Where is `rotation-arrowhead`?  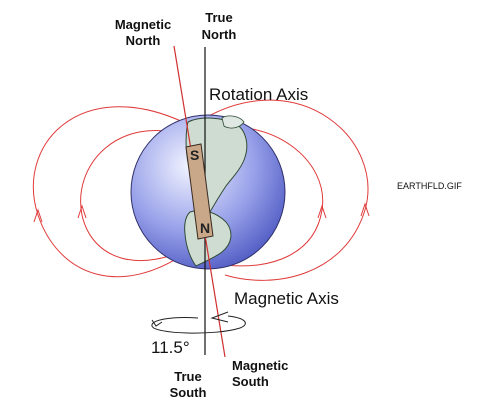
rotation-arrowhead is located at coordinates (157, 323).